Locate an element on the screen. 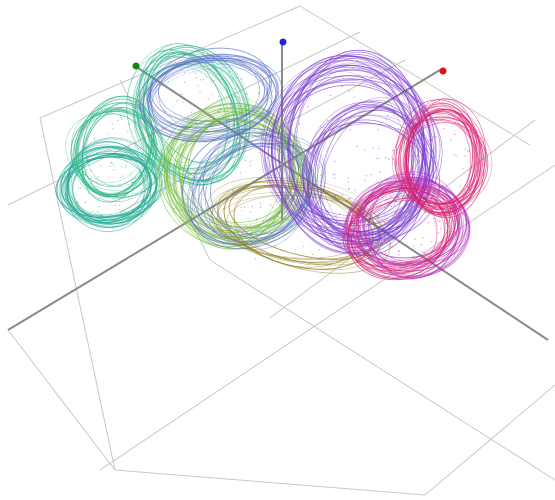 The width and height of the screenshot is (555, 500). y-axis-marker is located at coordinates (136, 66).